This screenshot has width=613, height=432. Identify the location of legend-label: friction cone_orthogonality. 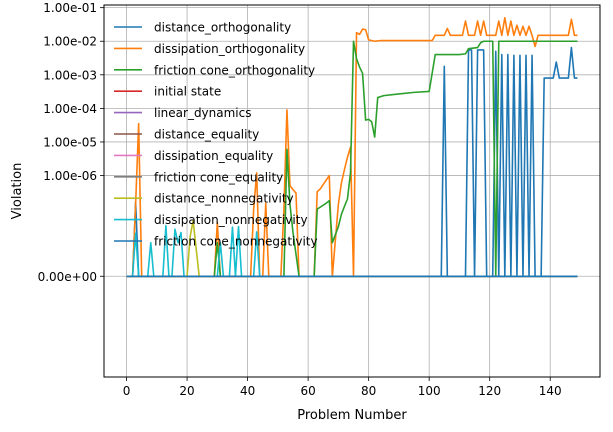
(234, 70).